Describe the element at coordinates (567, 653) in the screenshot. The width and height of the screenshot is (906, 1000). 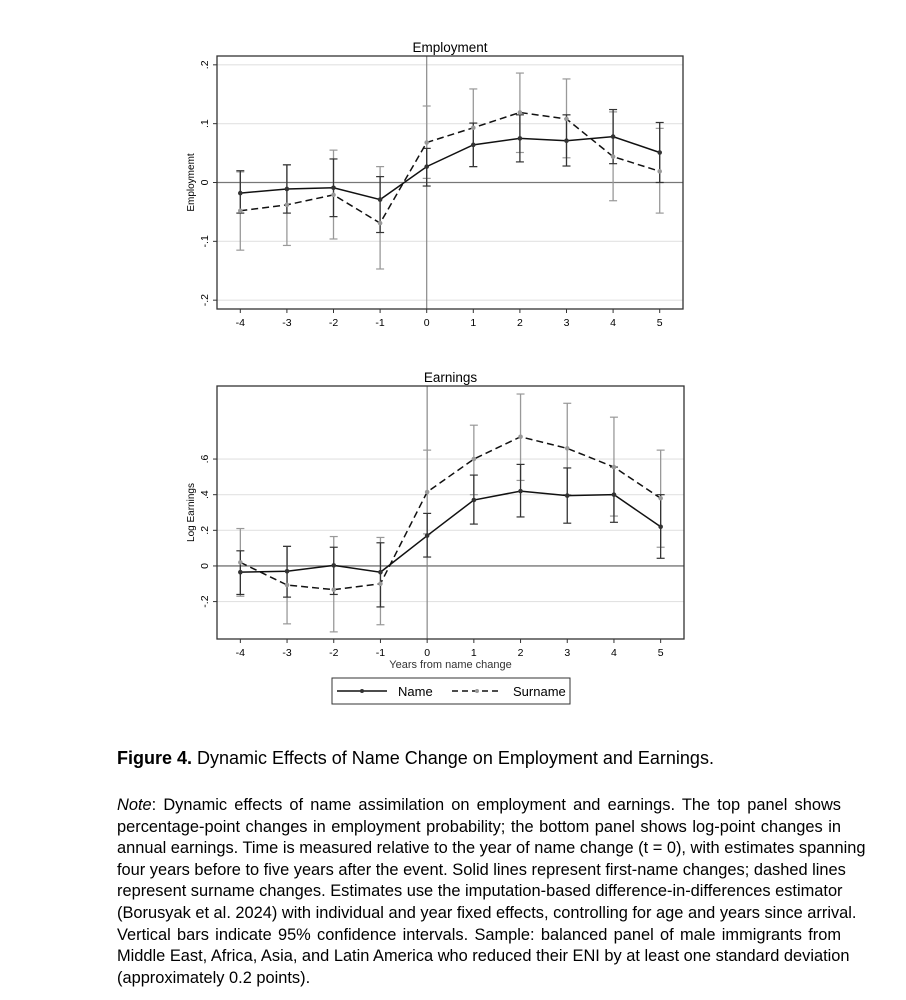
I see `x-tick-label: 3` at that location.